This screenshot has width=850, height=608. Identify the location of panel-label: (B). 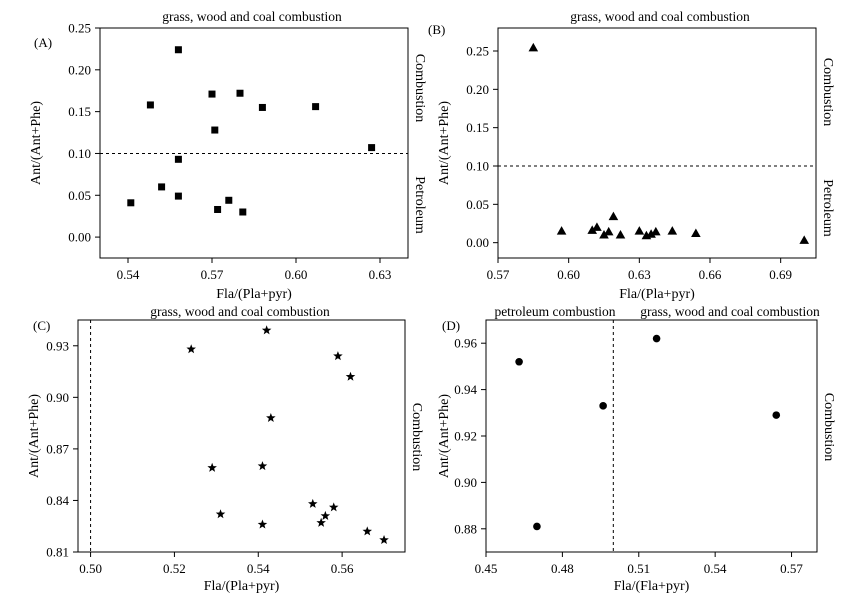
(436, 29).